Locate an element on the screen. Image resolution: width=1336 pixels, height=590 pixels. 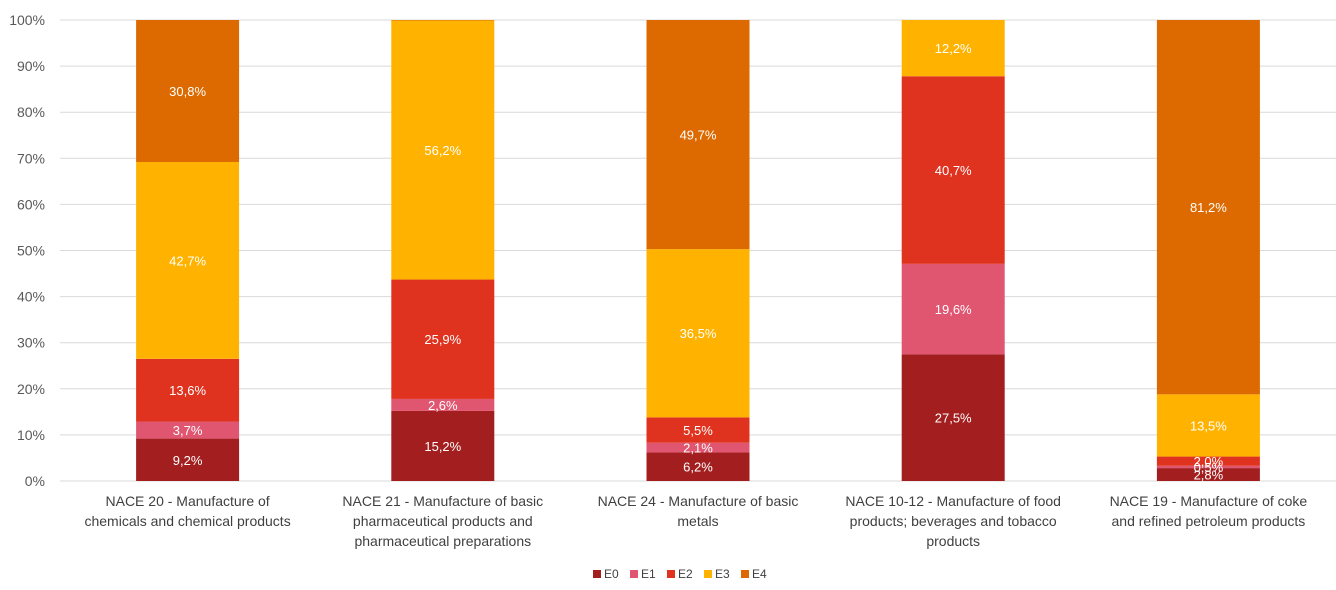
data-label: 3,7% is located at coordinates (188, 430).